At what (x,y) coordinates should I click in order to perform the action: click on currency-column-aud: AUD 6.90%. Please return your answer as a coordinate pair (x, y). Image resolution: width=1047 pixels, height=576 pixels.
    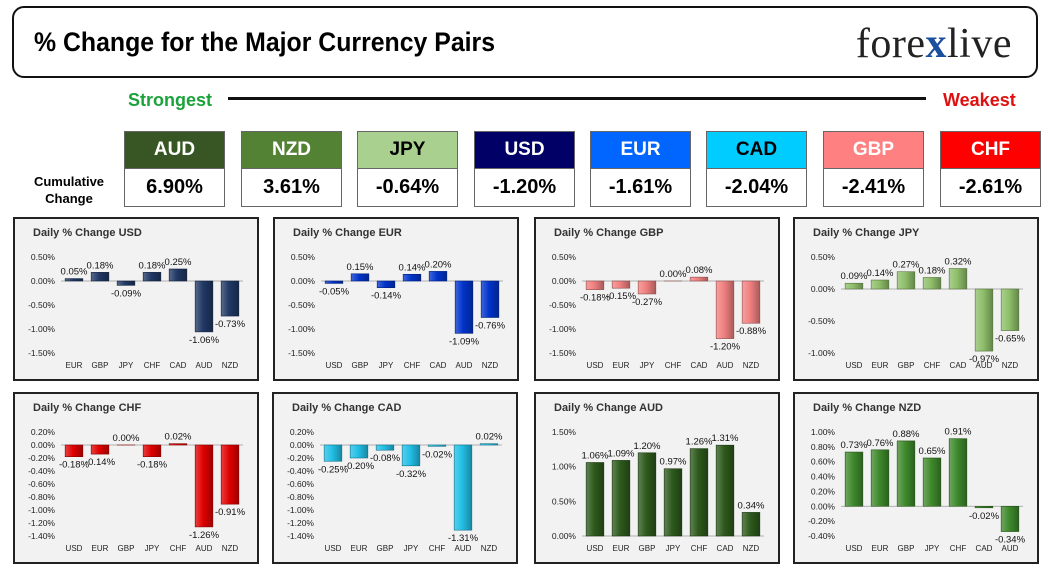
    Looking at the image, I should click on (174, 169).